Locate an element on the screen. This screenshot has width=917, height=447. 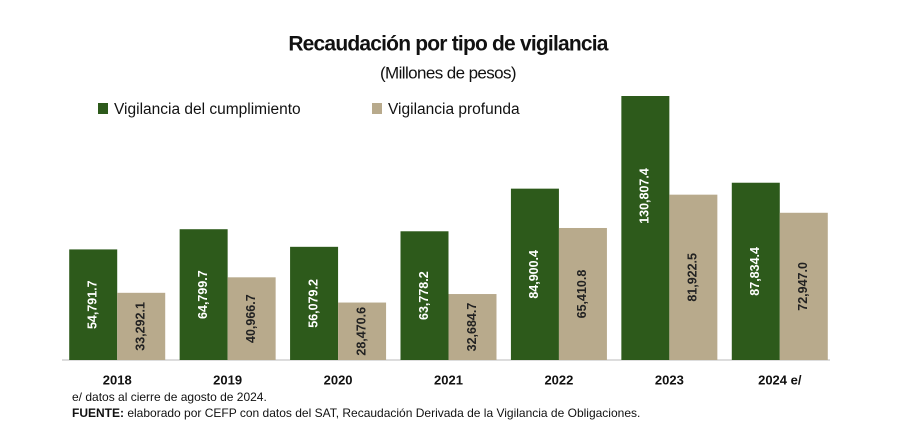
value-label: 28,470.6 is located at coordinates (361, 331).